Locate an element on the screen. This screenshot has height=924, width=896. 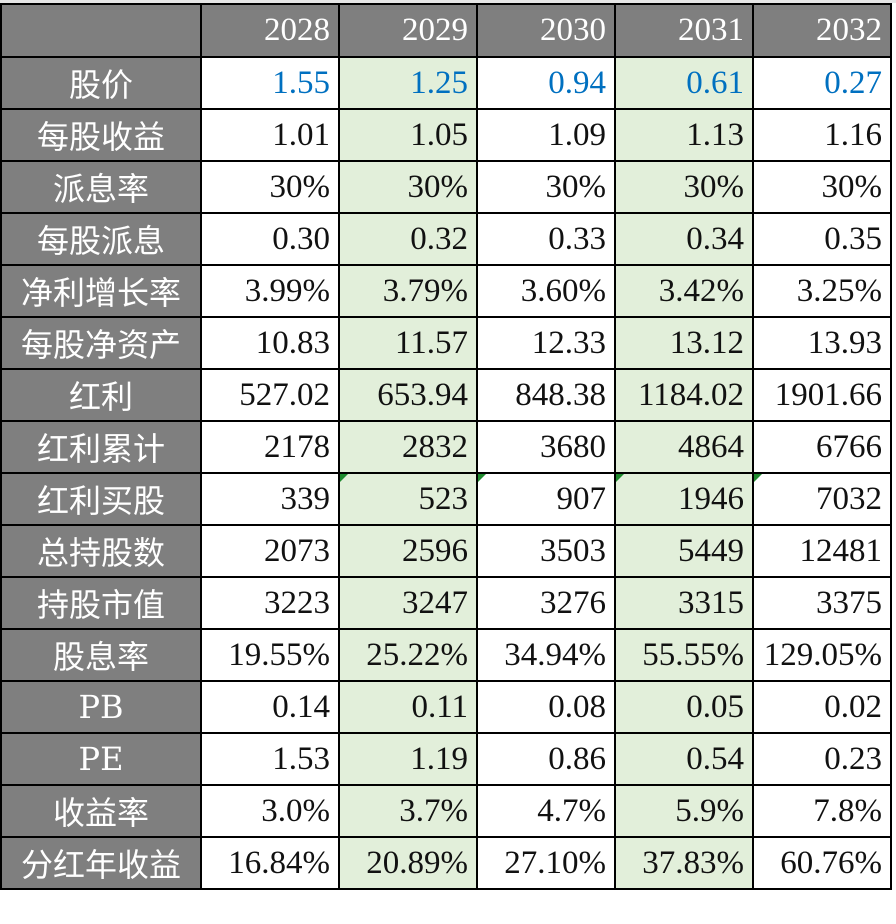
year-header: 2030 is located at coordinates (546, 30).